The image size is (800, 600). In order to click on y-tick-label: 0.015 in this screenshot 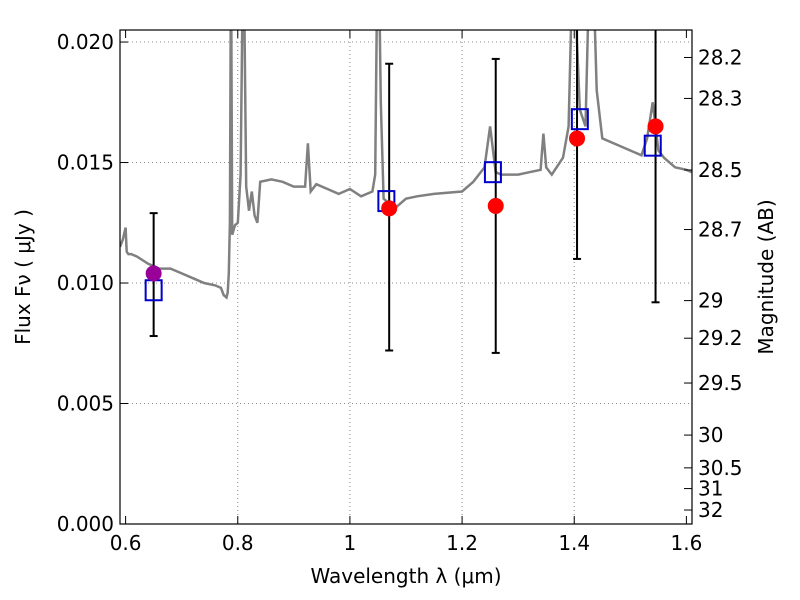, I will do `click(85, 163)`.